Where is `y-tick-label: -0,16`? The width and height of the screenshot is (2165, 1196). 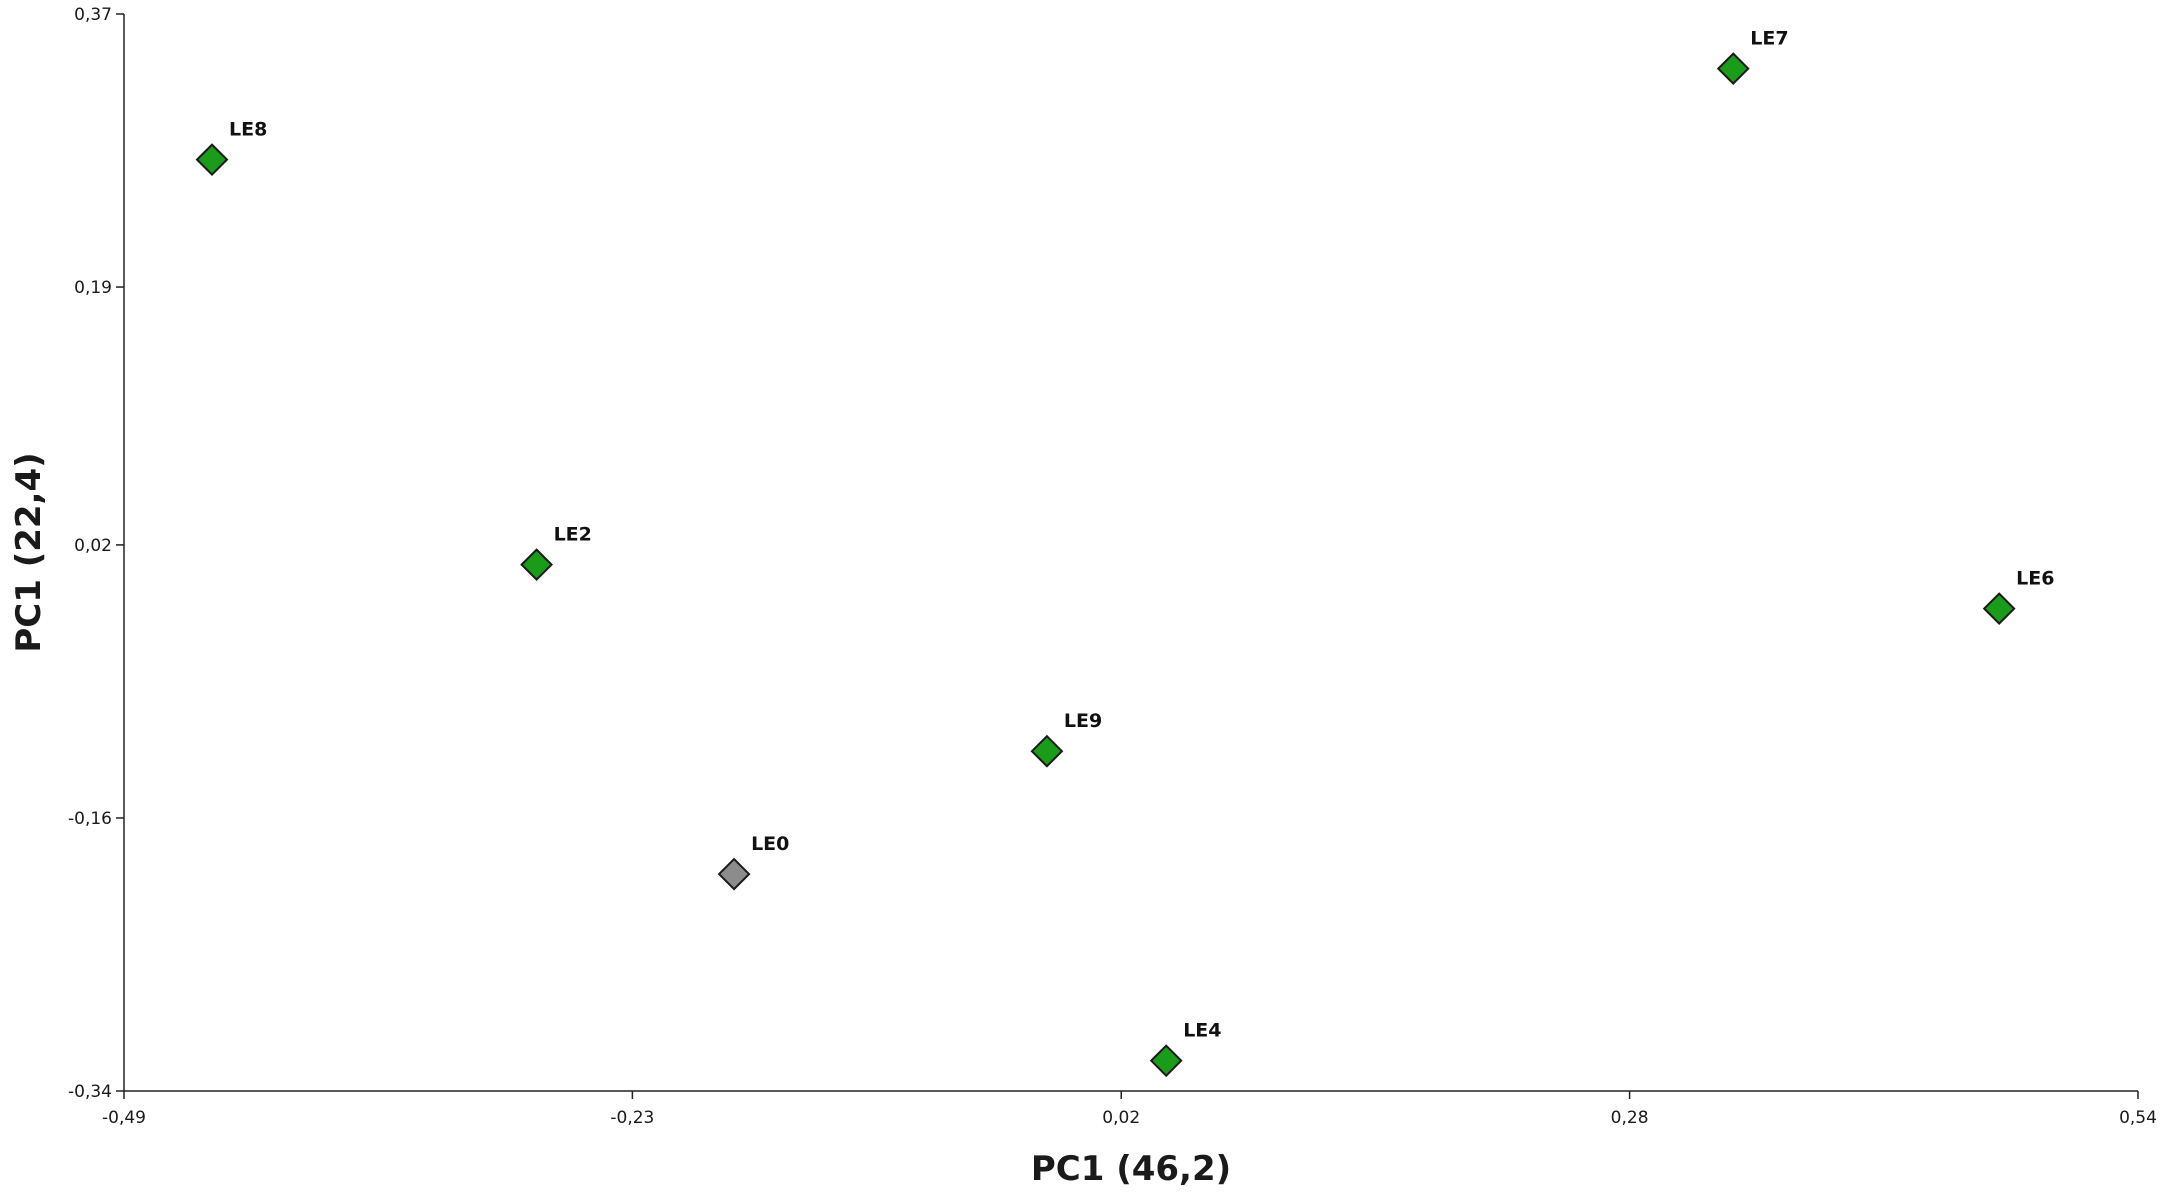
y-tick-label: -0,16 is located at coordinates (90, 819).